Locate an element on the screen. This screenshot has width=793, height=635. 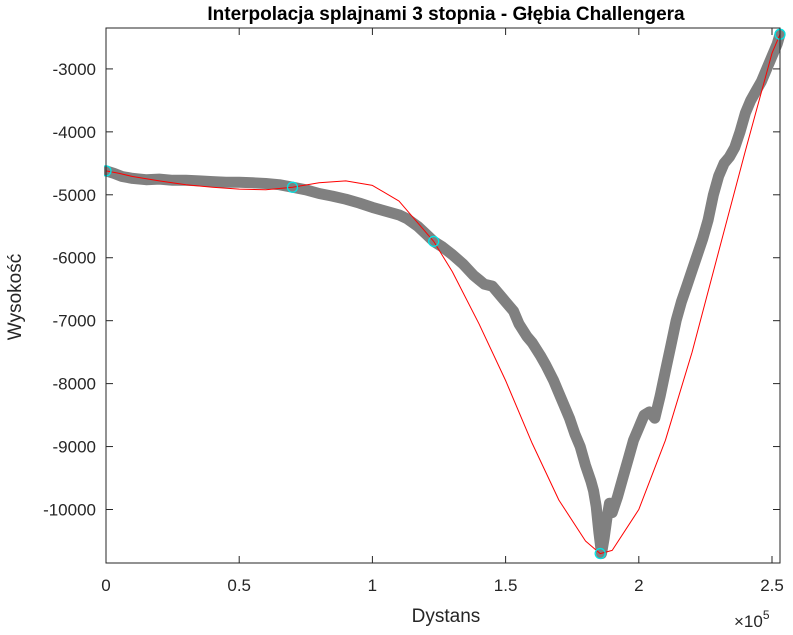
x-tick-label: 0 is located at coordinates (105, 585).